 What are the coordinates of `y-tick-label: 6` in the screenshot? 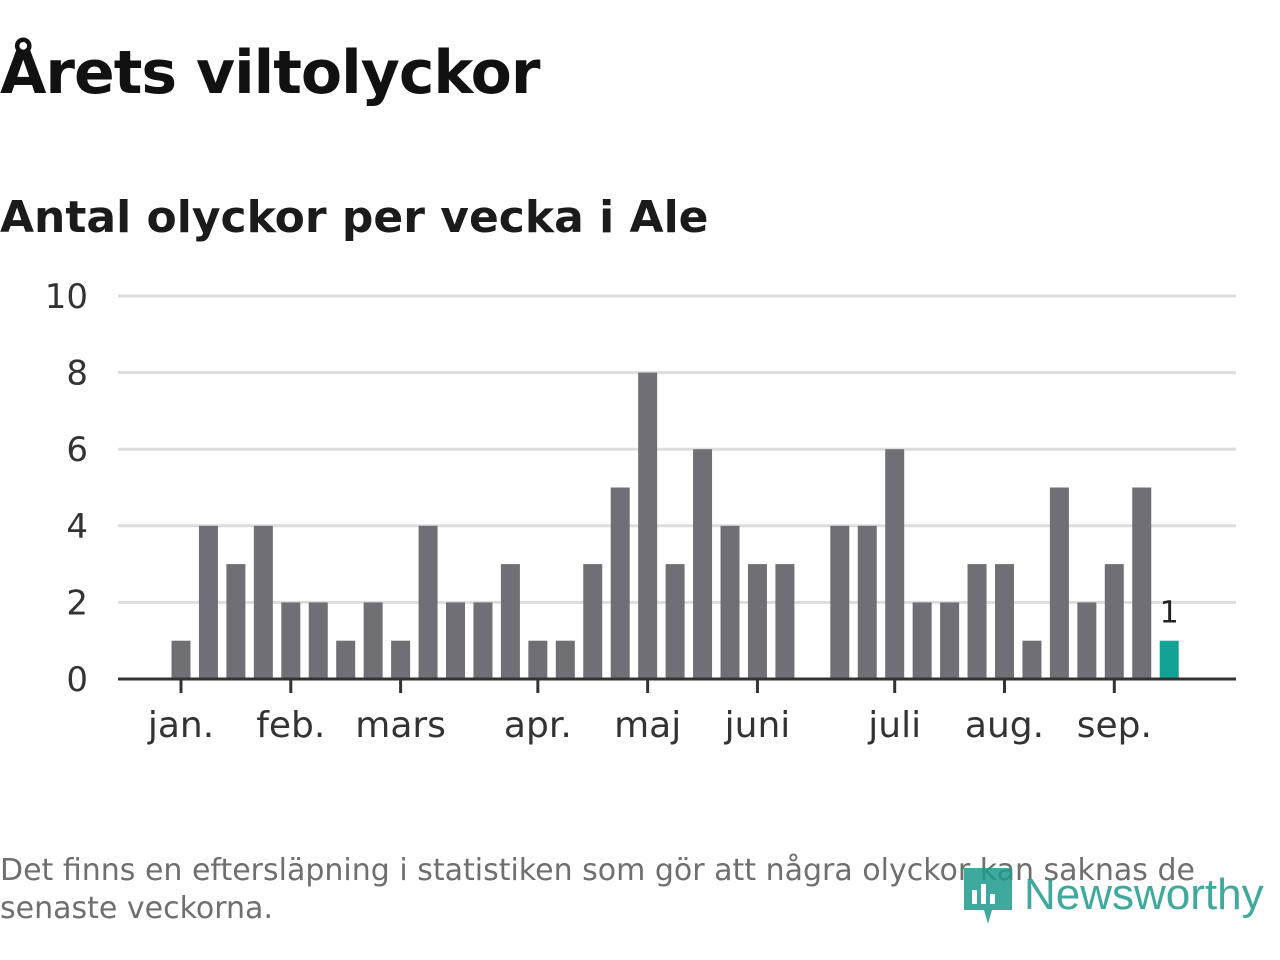 It's located at (77, 450).